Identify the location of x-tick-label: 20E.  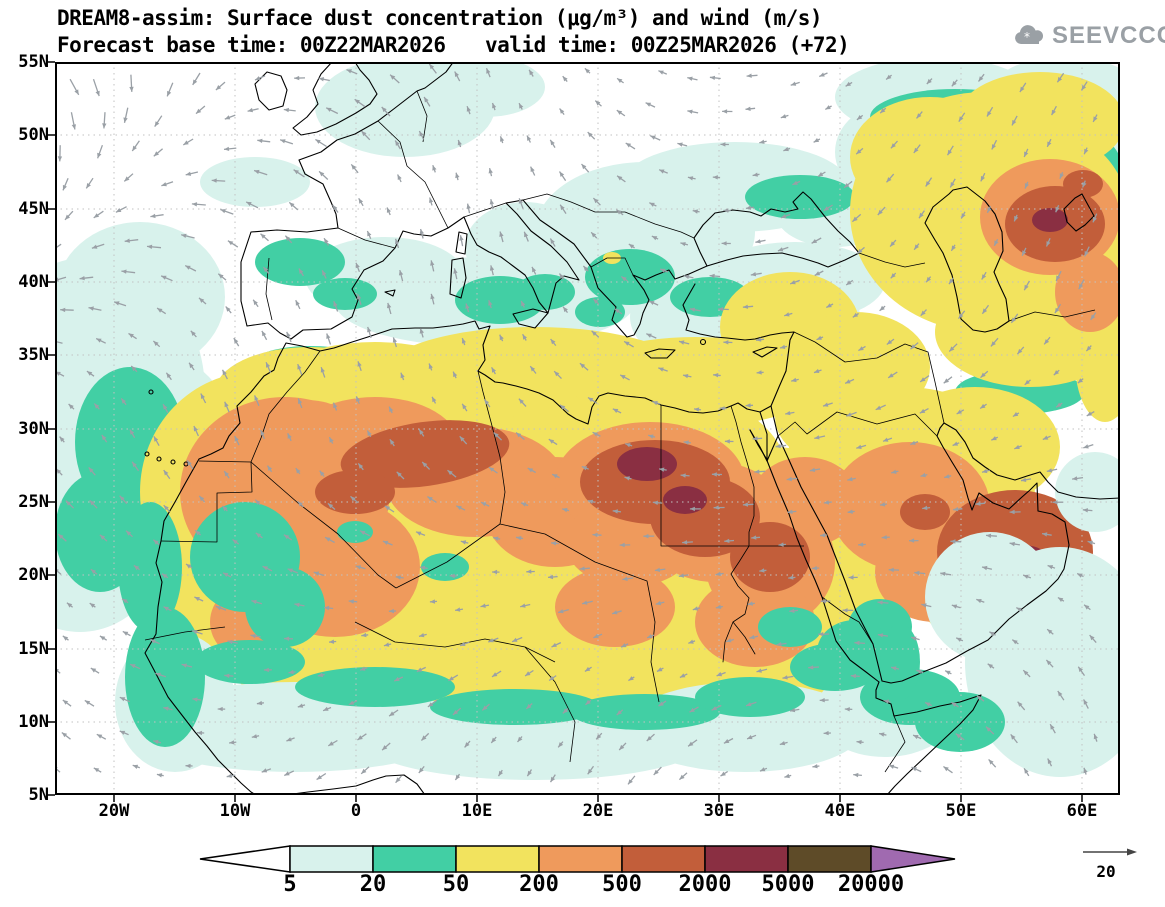
(598, 811).